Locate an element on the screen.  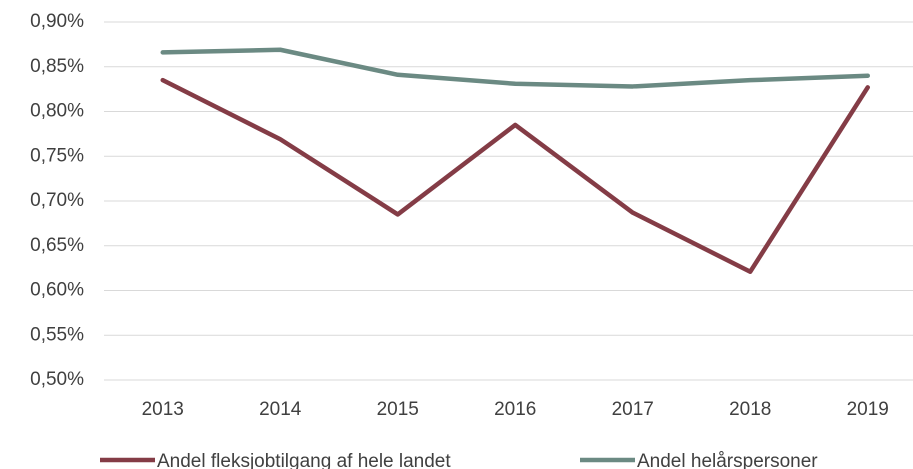
line-series is located at coordinates (515, 68).